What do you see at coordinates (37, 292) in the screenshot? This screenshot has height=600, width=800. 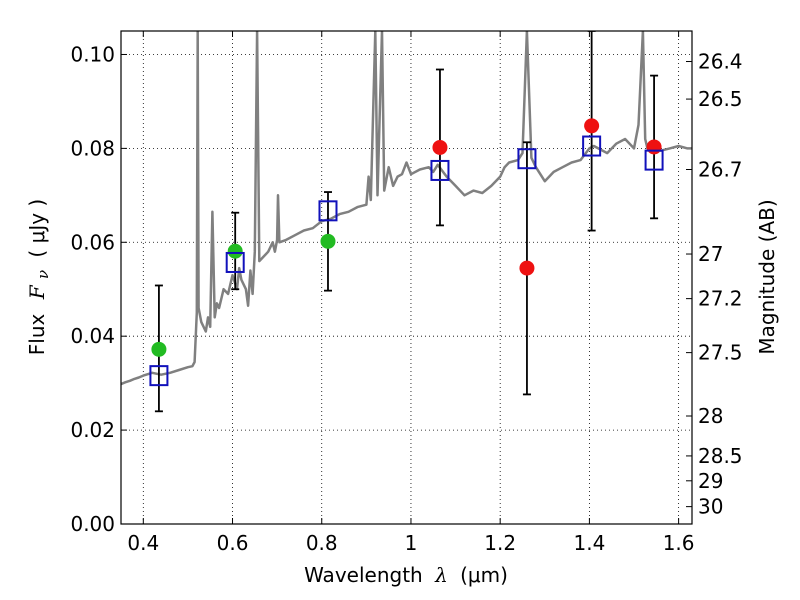 I see `y-axis-symbol: F` at bounding box center [37, 292].